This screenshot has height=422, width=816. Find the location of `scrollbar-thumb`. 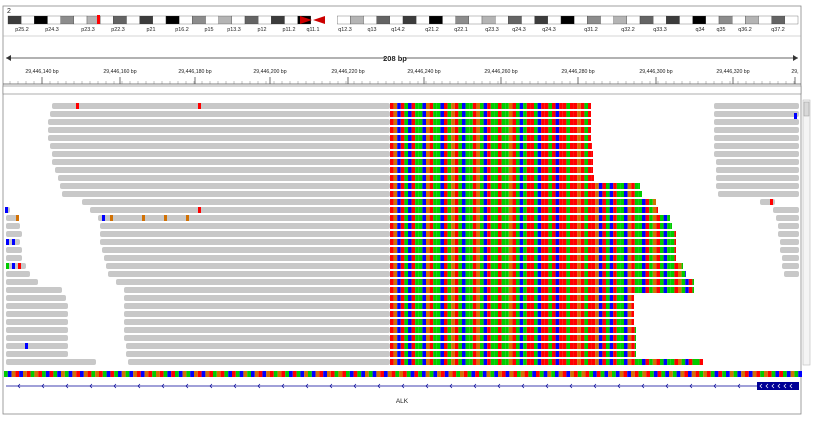

scrollbar-thumb is located at coordinates (806, 109).